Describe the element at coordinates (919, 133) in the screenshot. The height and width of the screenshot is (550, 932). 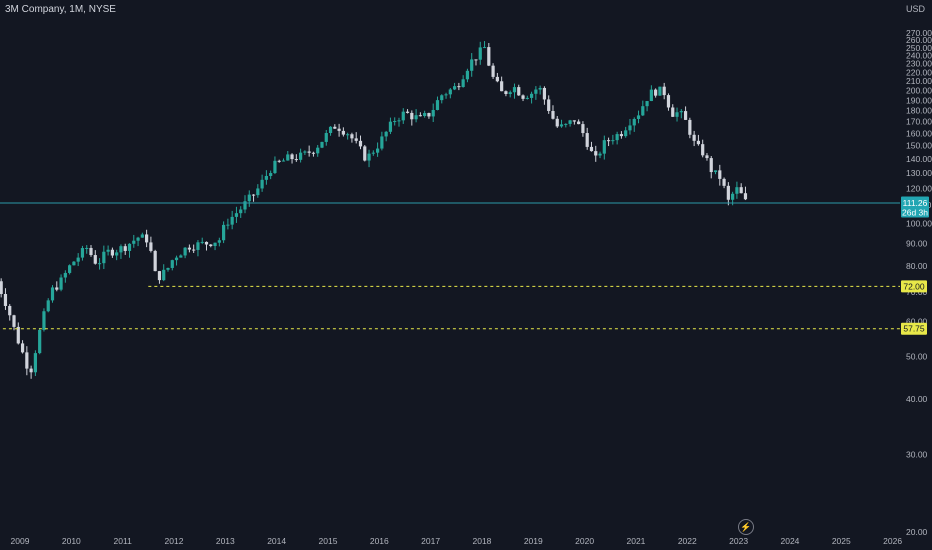
I see `y-tick-label: 160.00` at that location.